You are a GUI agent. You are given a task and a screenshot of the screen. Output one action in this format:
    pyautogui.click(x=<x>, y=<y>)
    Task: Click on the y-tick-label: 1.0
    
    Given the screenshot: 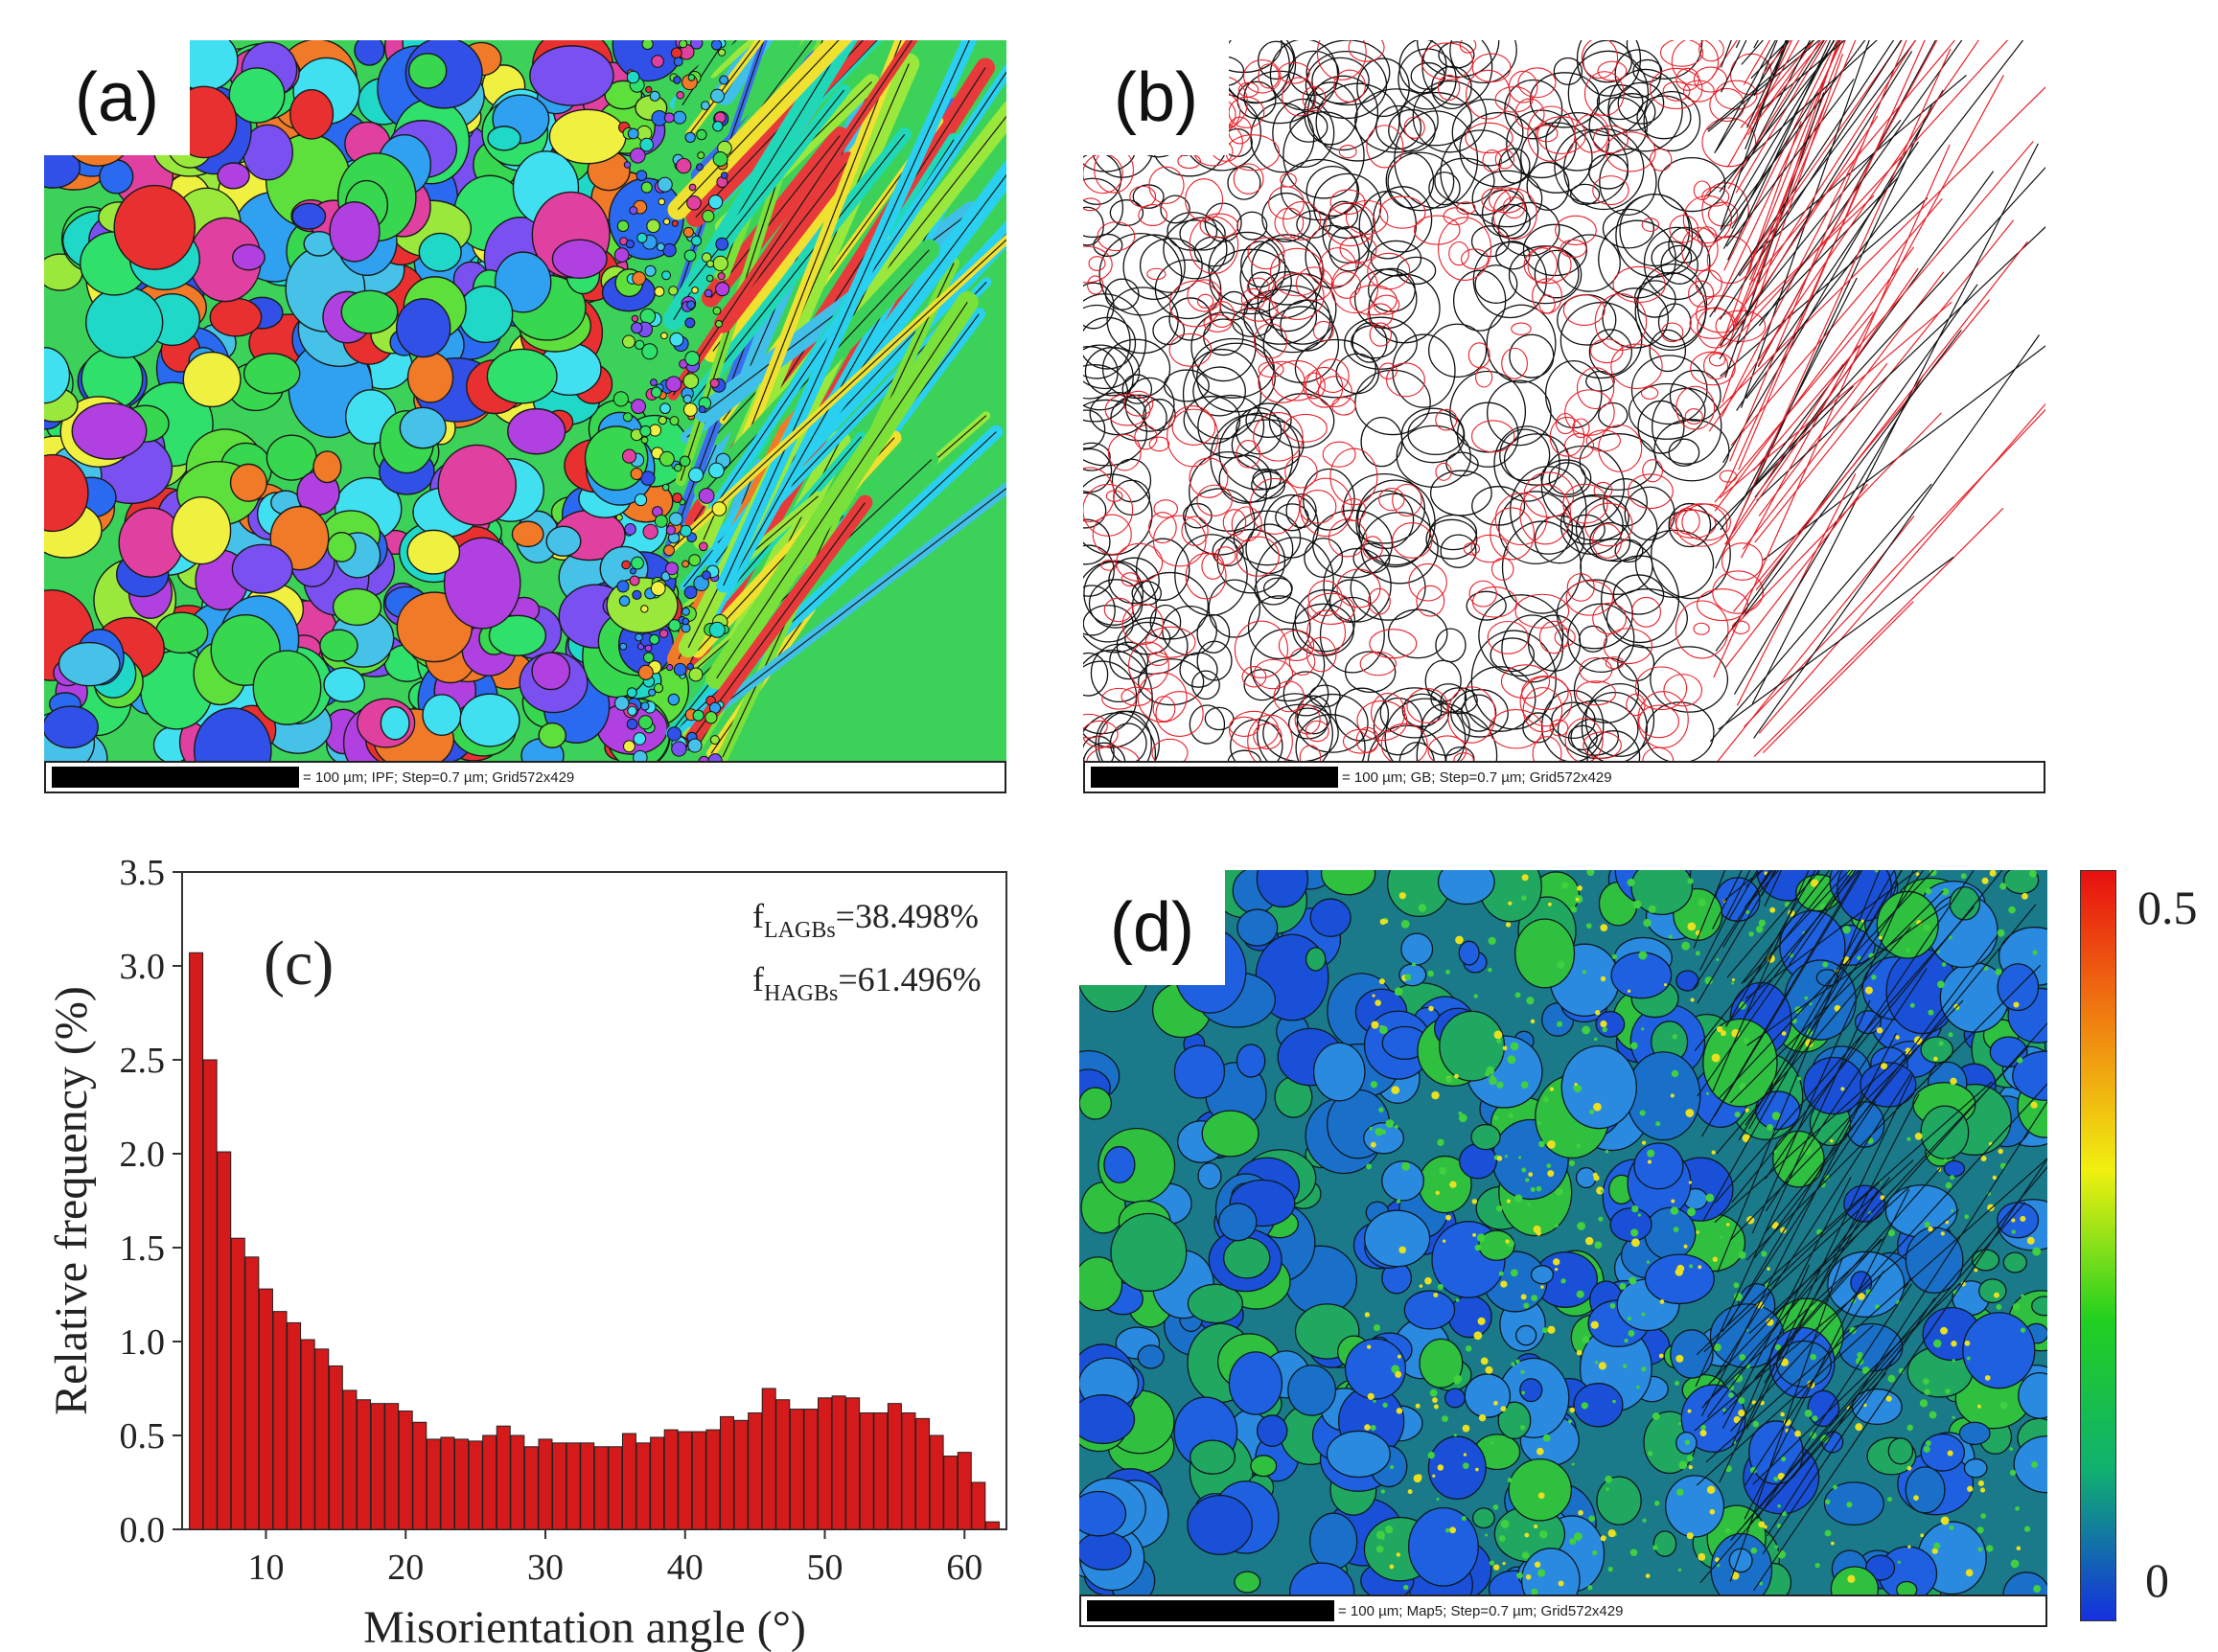 What is the action you would take?
    pyautogui.click(x=143, y=1342)
    